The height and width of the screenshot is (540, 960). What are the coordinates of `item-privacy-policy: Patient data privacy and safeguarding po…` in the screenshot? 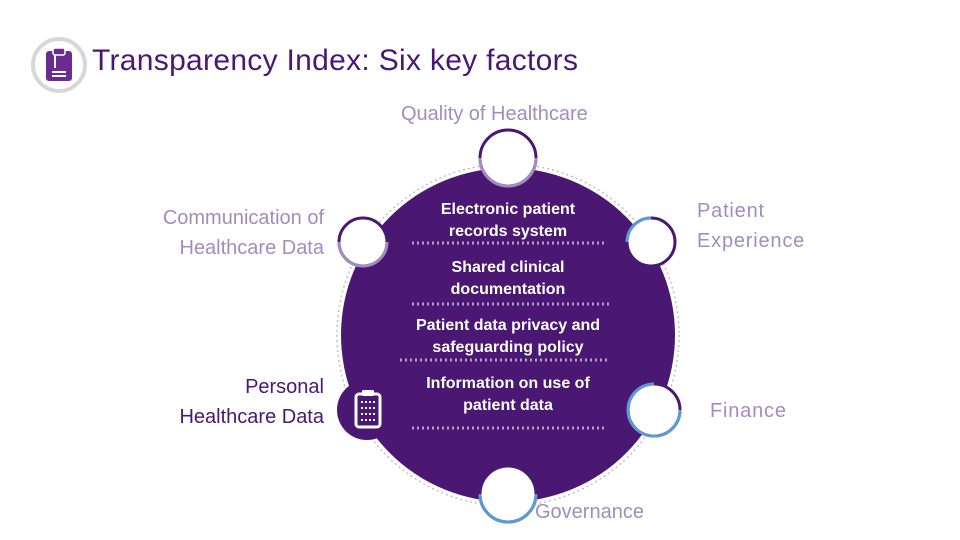 It's located at (508, 337).